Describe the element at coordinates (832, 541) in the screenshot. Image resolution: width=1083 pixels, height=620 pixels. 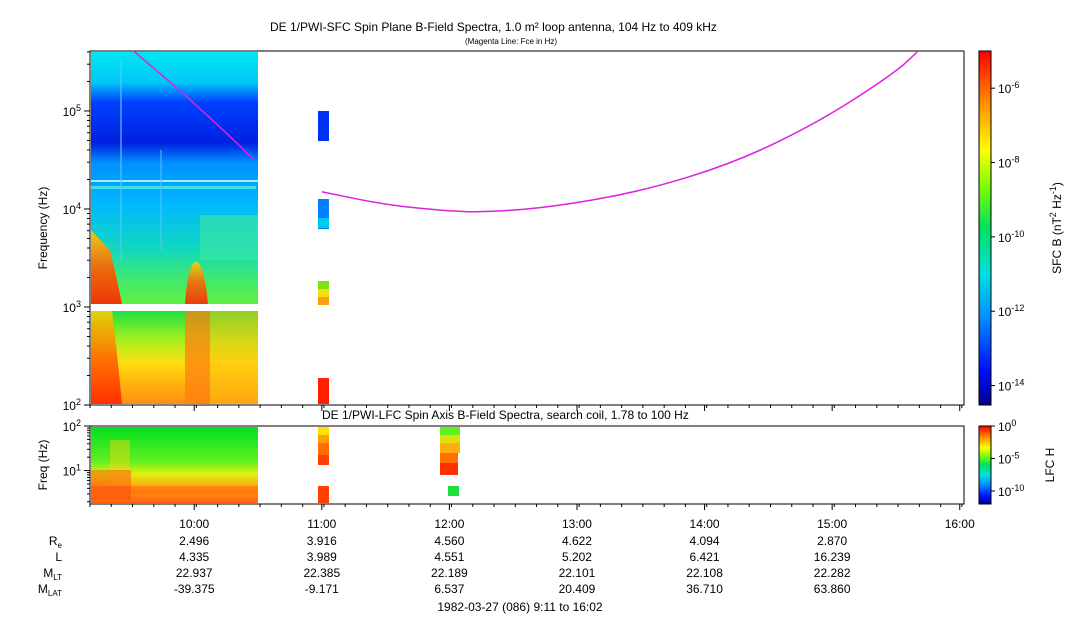
I see `ephemeris-value: 2.870` at that location.